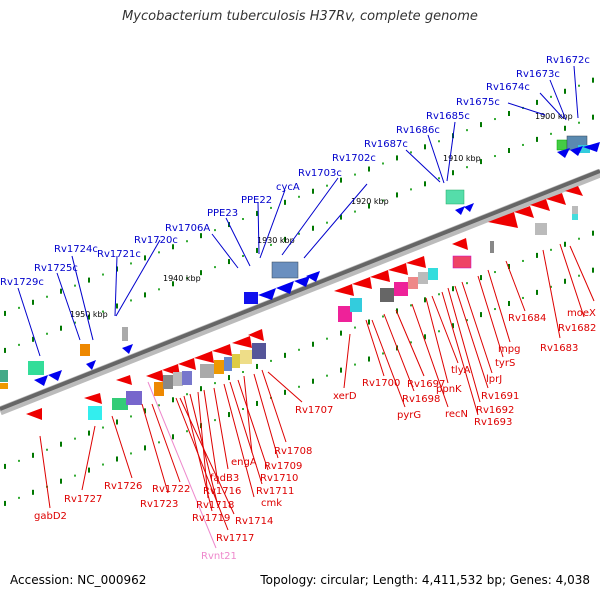  Describe the element at coordinates (538, 74) in the screenshot. I see `gene-label-Rv1673c: Rv1673c` at that location.